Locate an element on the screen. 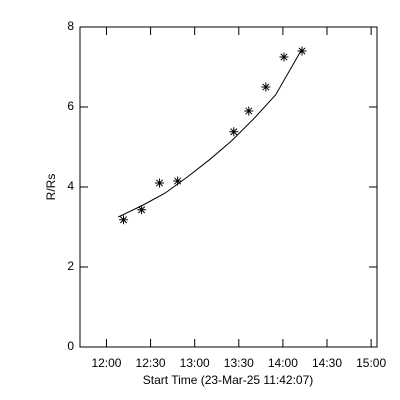 The height and width of the screenshot is (400, 400). x-tick-label: 13:30 is located at coordinates (239, 363).